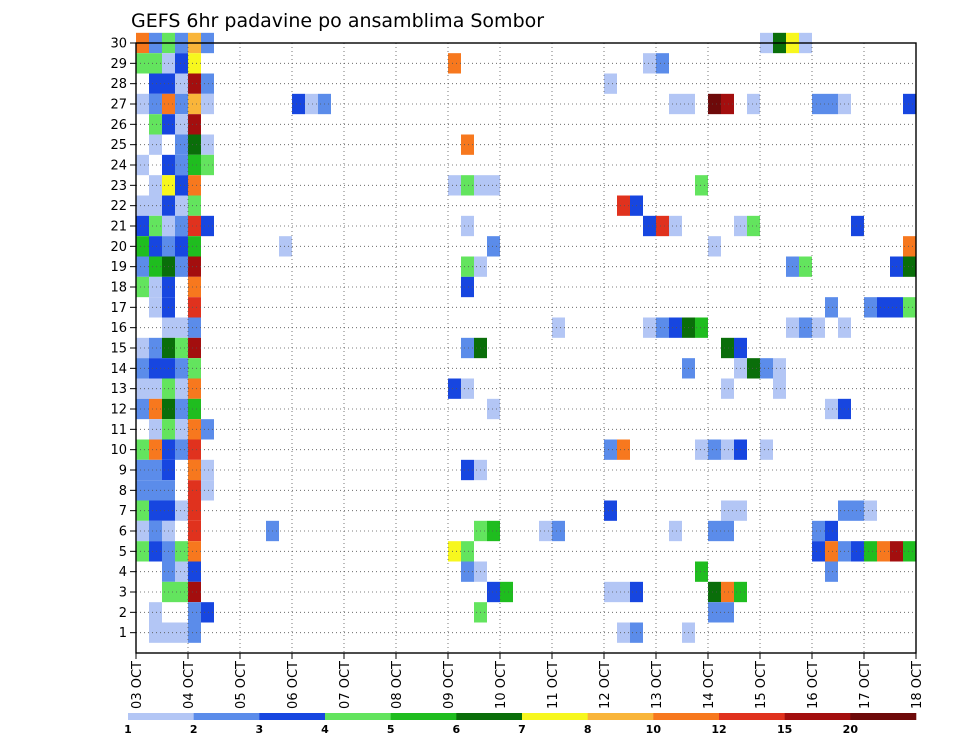 The image size is (960, 742). I want to click on y-tick-label: 7, so click(123, 511).